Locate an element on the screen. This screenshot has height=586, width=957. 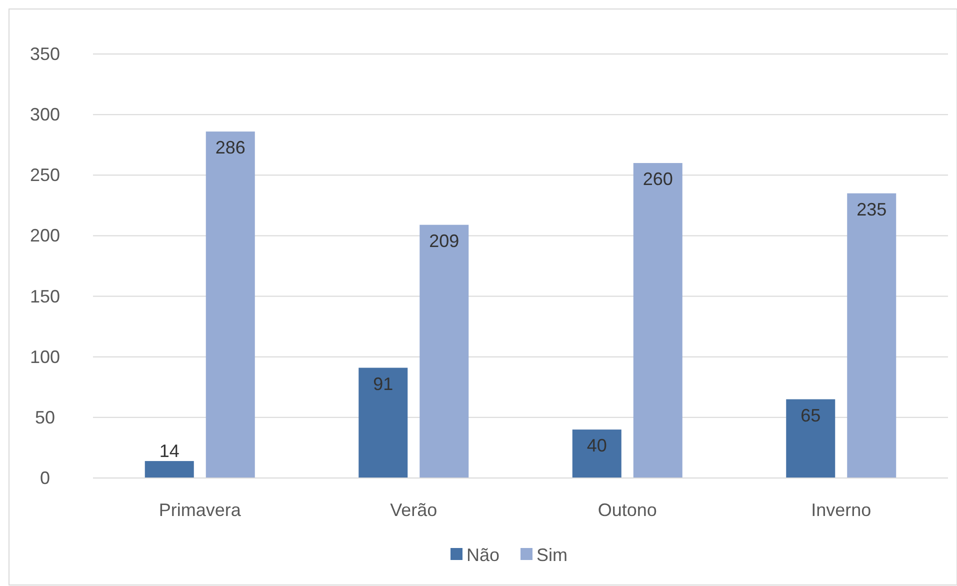
data-label: 40 is located at coordinates (596, 446).